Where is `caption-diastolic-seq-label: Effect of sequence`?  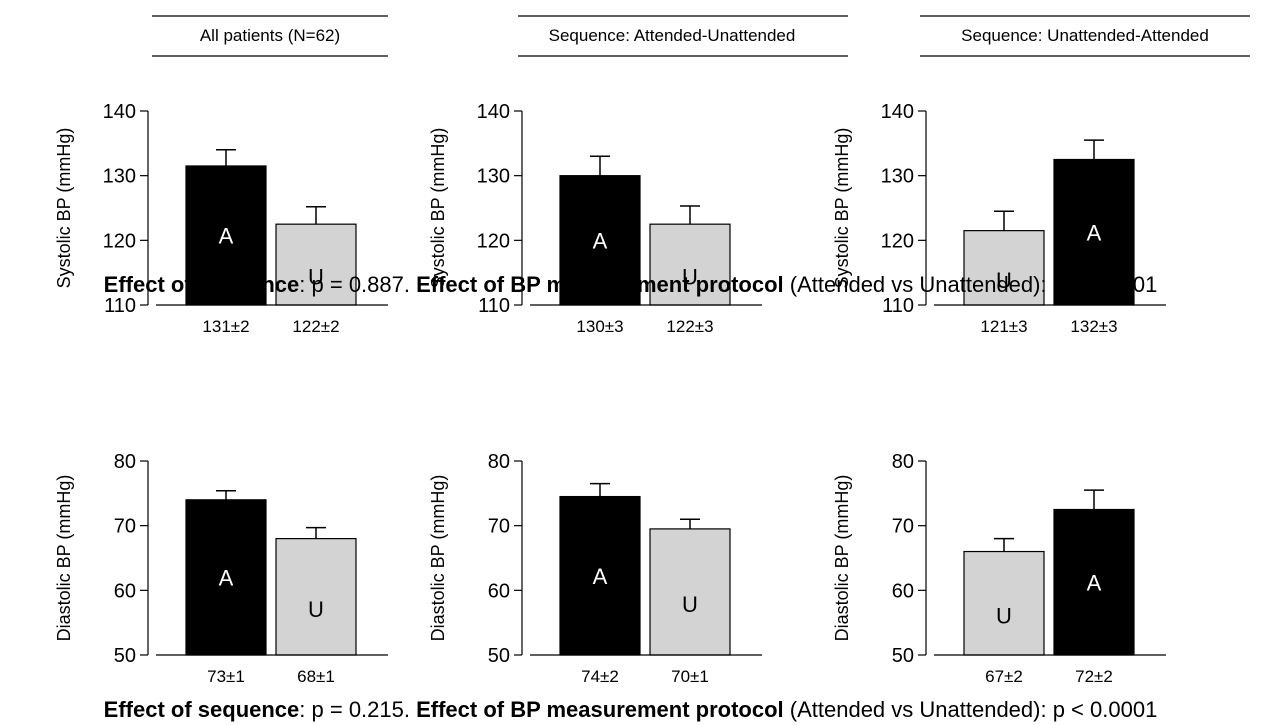 caption-diastolic-seq-label: Effect of sequence is located at coordinates (201, 709).